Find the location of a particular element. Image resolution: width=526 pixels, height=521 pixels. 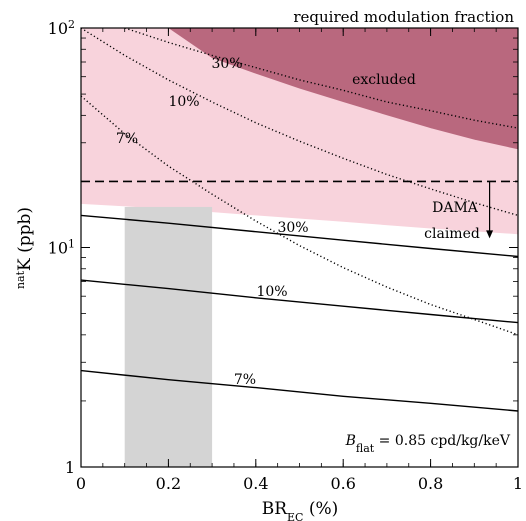

bflat-sub: flat is located at coordinates (365, 448).